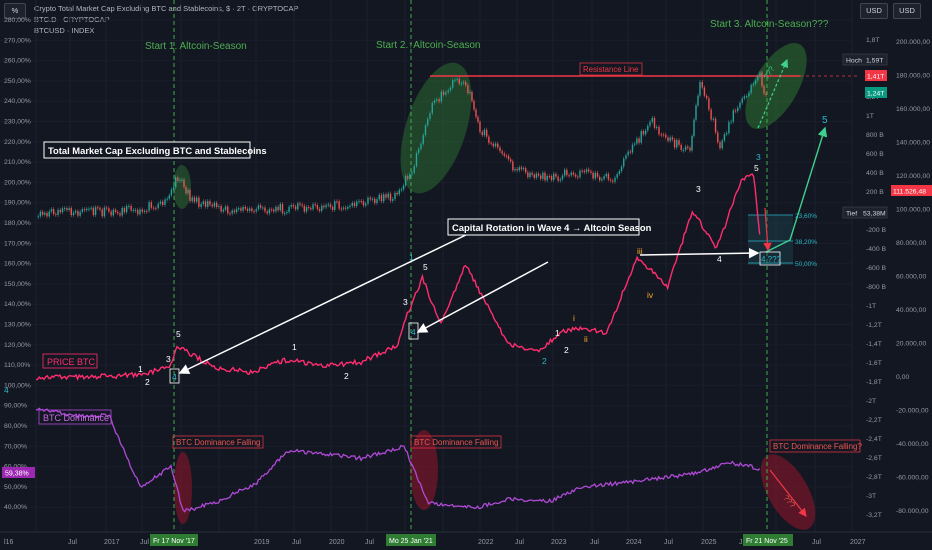  What do you see at coordinates (17, 182) in the screenshot?
I see `left-axis-tick: 200,00%` at bounding box center [17, 182].